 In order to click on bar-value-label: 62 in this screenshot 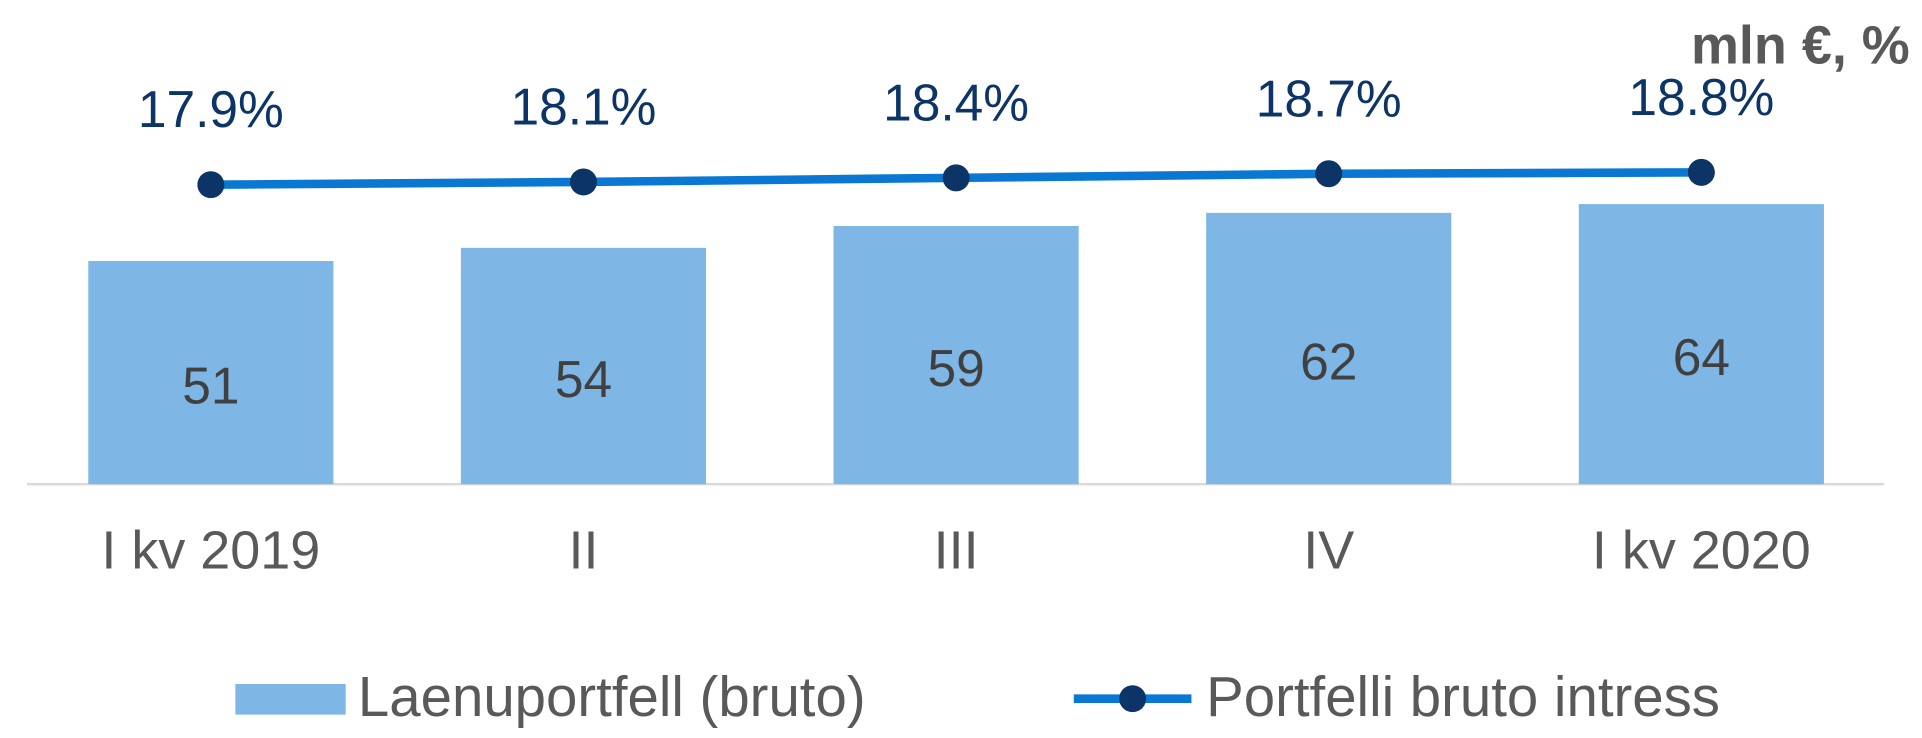, I will do `click(1328, 361)`.